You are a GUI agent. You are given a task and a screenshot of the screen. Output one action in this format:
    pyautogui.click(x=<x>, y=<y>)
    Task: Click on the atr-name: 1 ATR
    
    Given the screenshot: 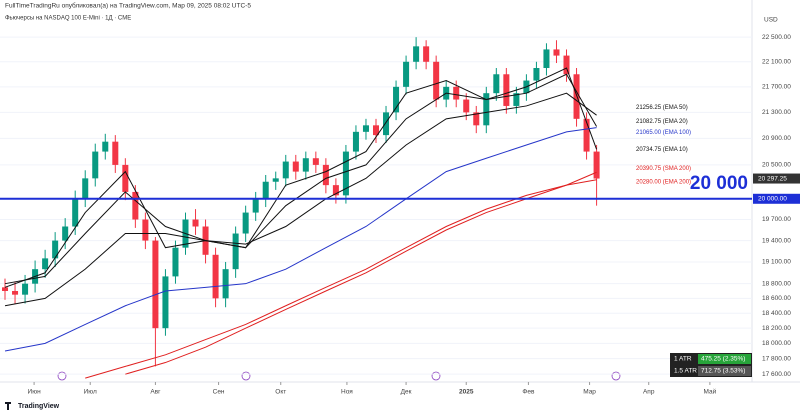 What is the action you would take?
    pyautogui.click(x=683, y=359)
    